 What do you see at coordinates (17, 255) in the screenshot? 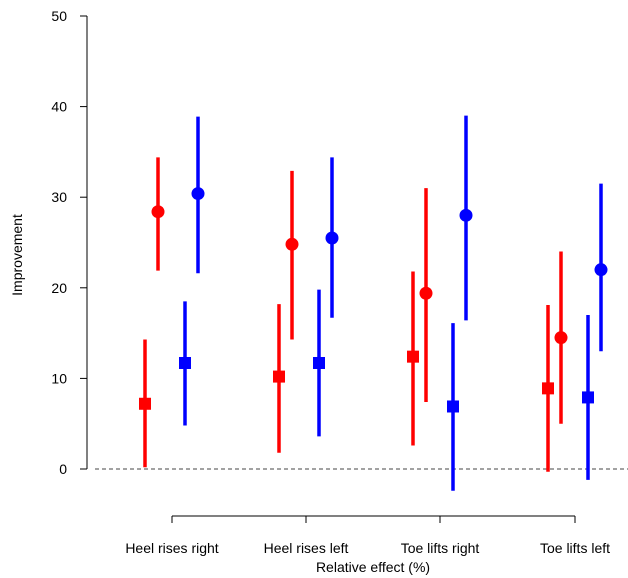
I see `y-axis-title: Improvement` at bounding box center [17, 255].